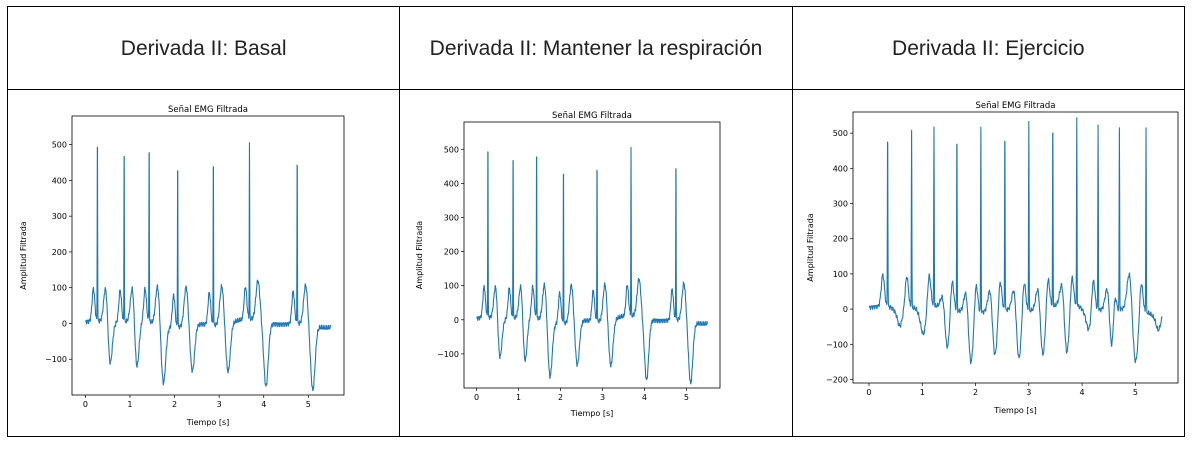 The width and height of the screenshot is (1193, 453). I want to click on header-basal: Derivada II: Basal, so click(203, 48).